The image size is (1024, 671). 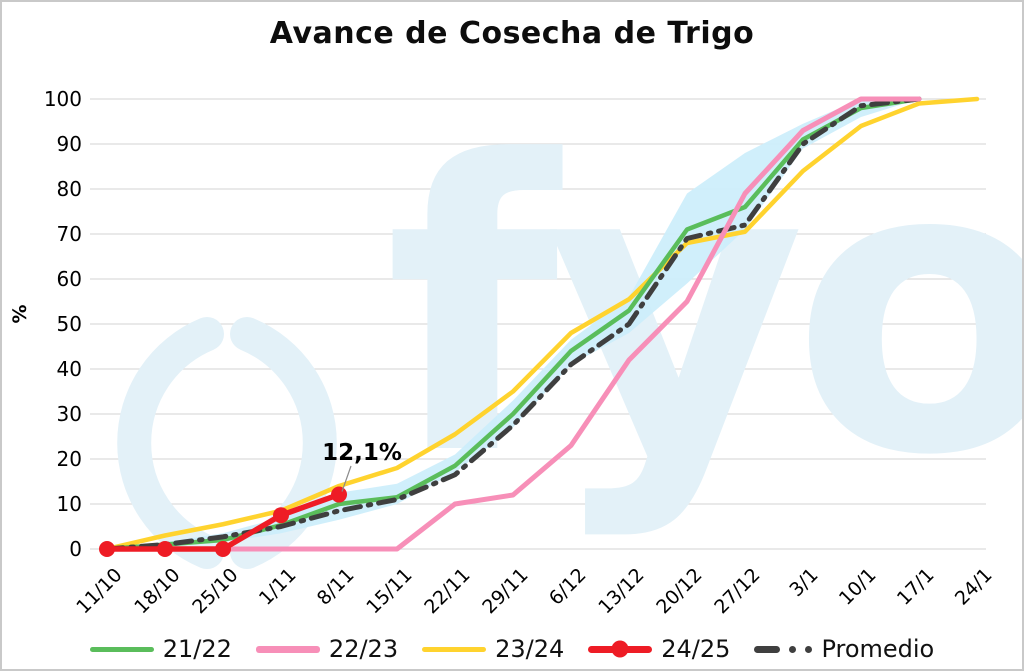 I want to click on svg-text: 80, so click(x=69, y=189).